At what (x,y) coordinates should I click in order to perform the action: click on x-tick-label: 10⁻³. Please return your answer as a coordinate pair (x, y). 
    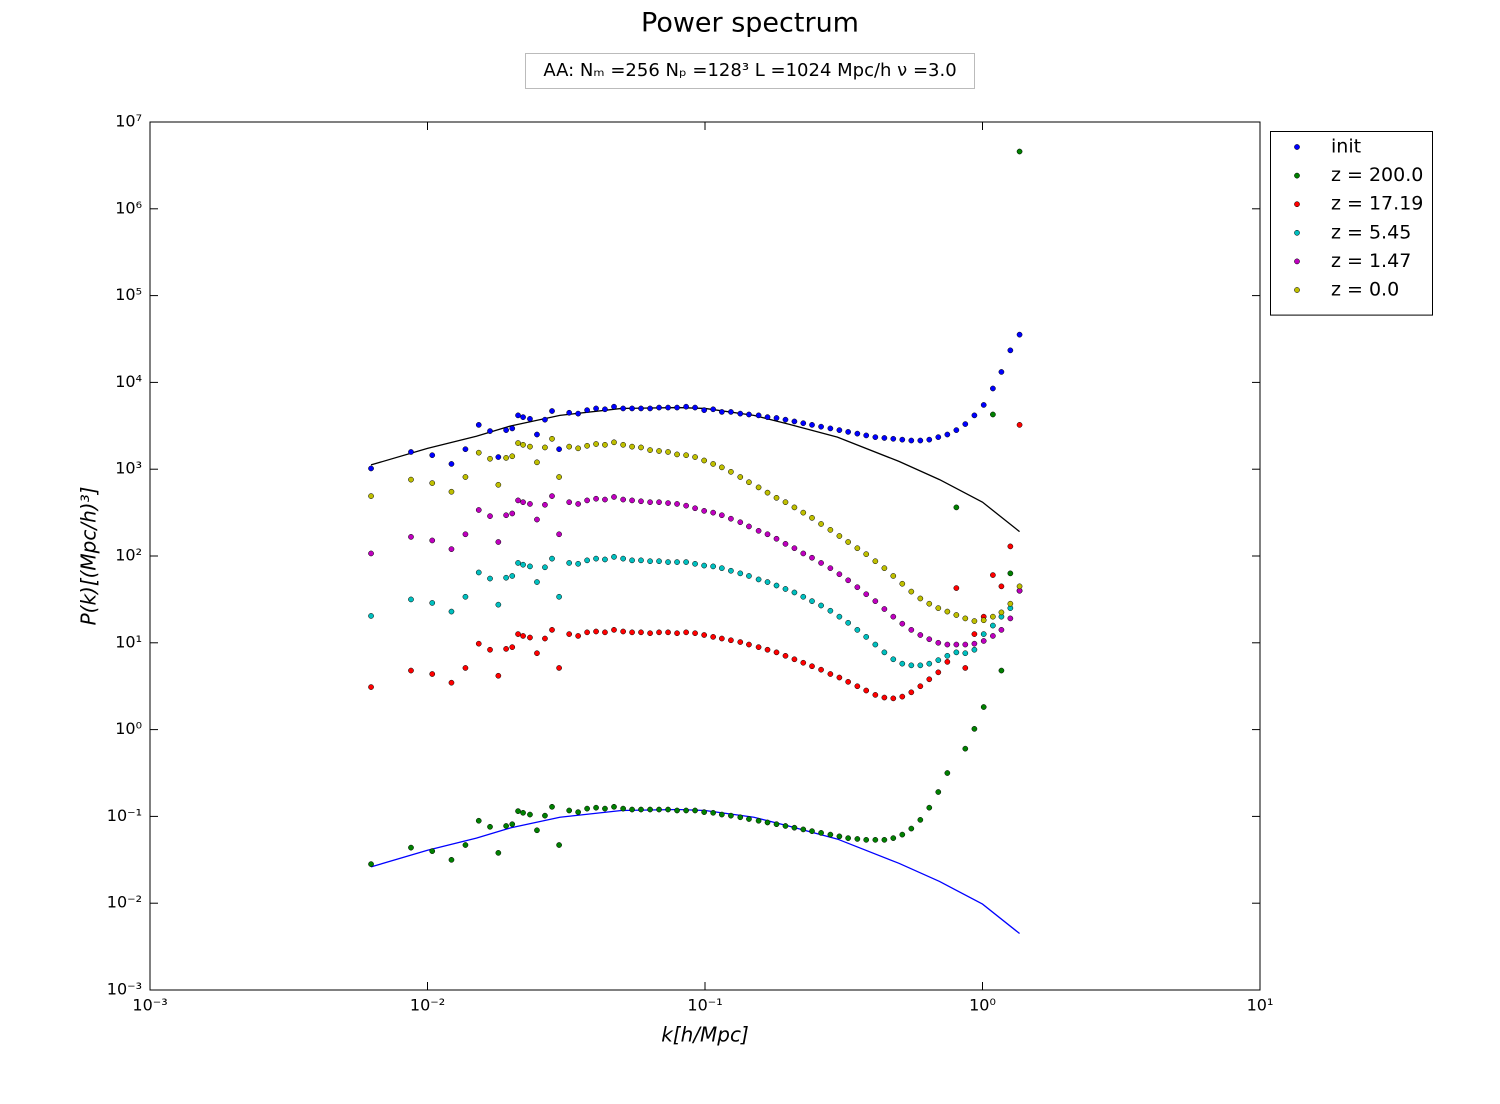
    Looking at the image, I should click on (149, 1005).